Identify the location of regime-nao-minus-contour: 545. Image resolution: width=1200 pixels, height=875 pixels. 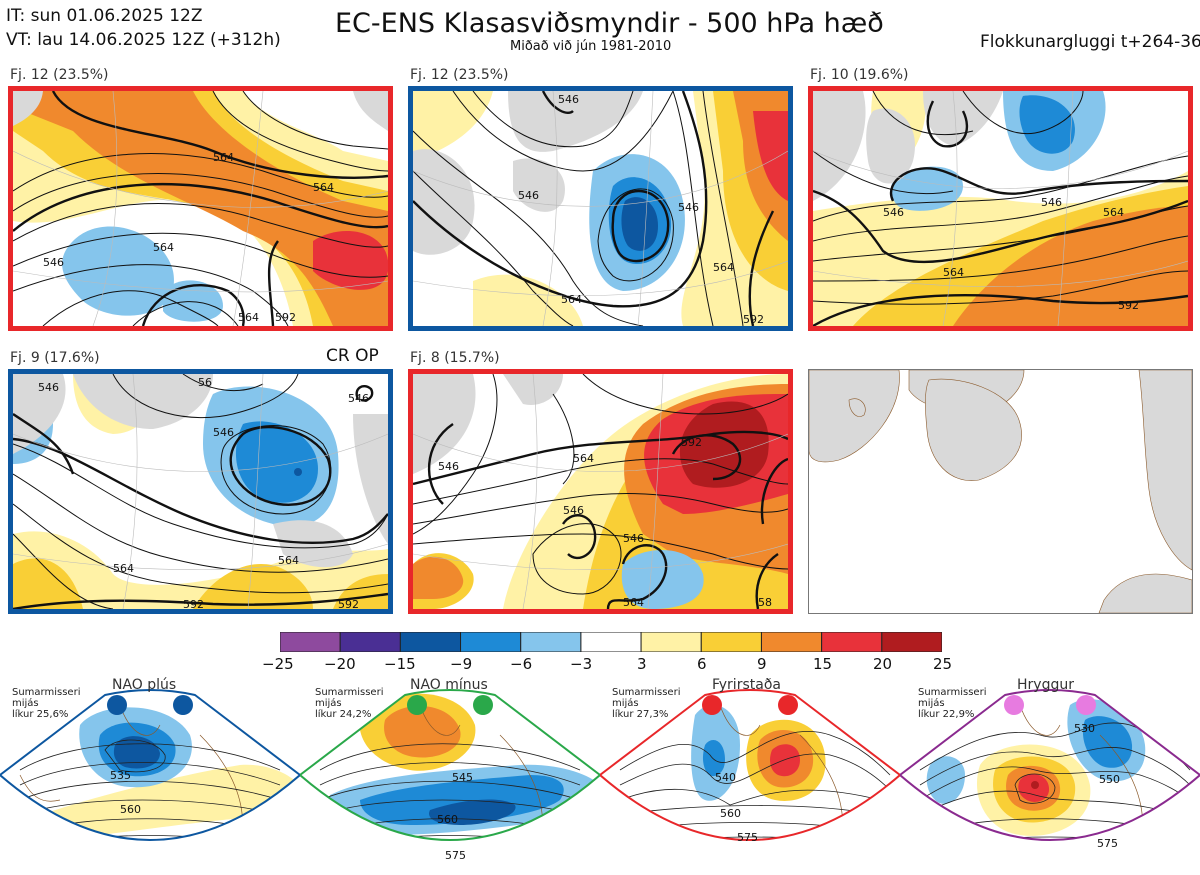
(462, 777).